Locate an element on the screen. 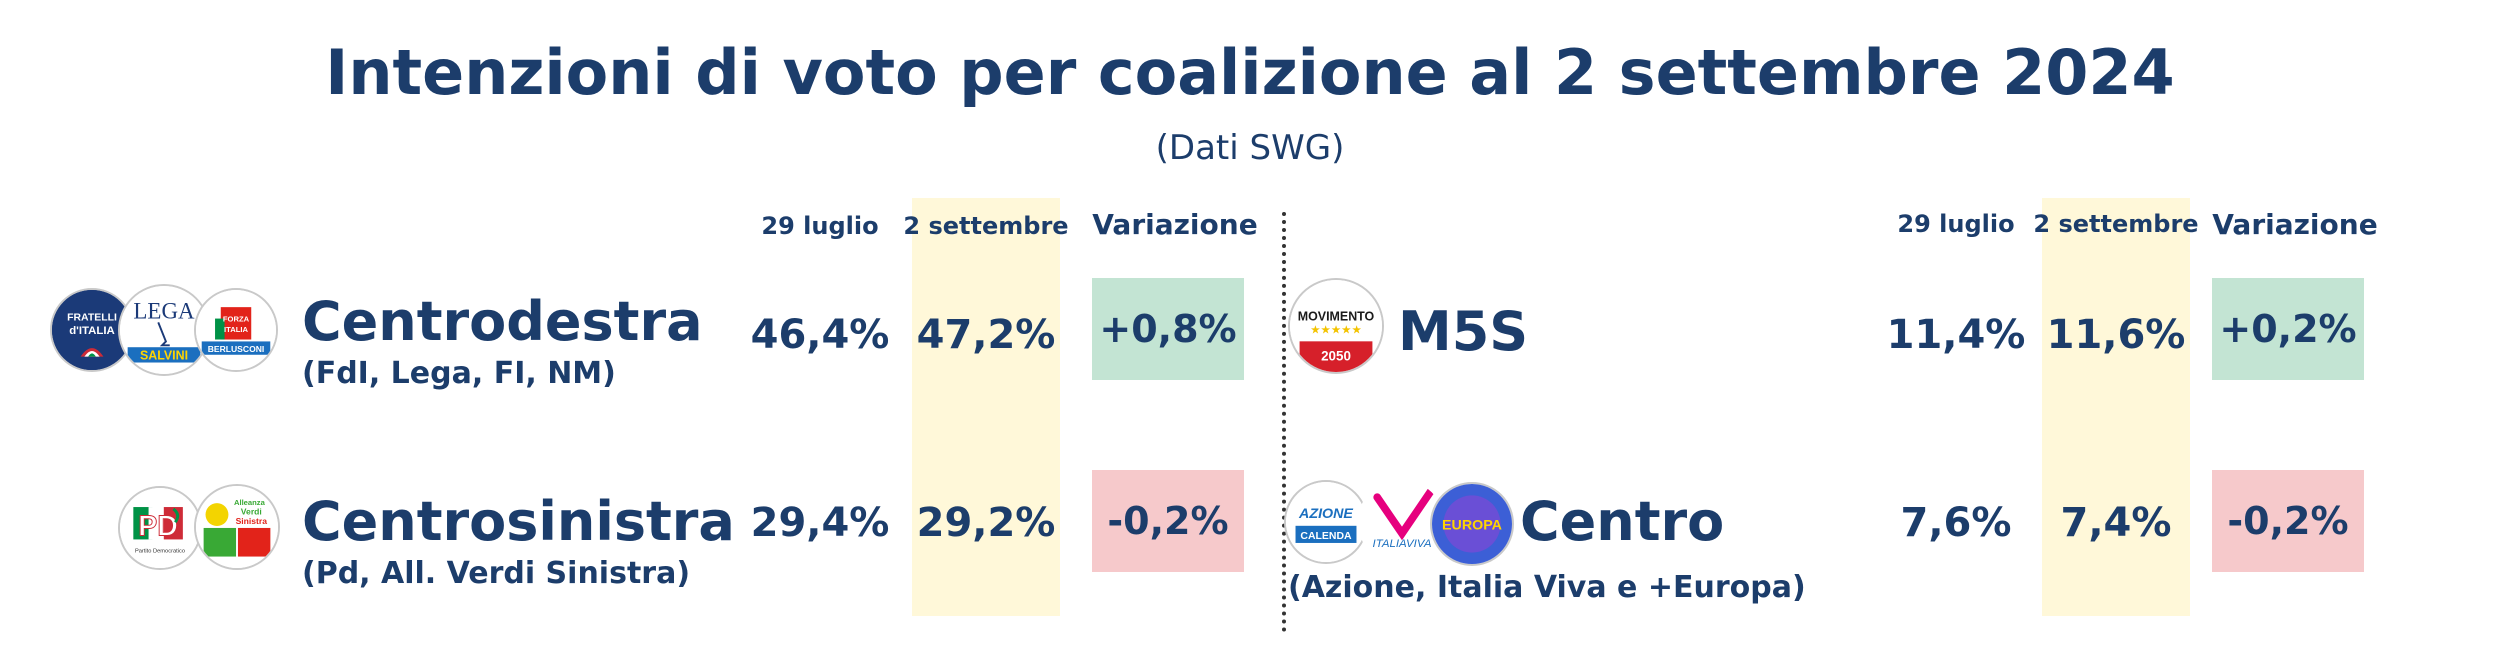  left-header-curr: 2 settembre is located at coordinates (986, 226).